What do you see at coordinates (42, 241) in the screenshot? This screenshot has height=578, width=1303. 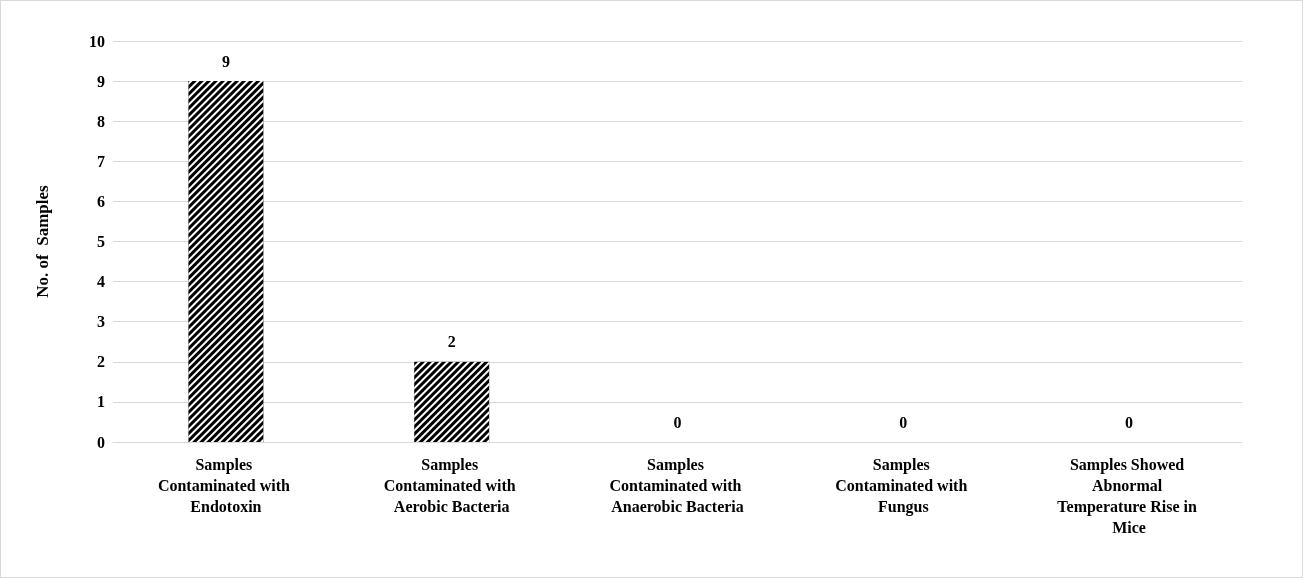 I see `y-axis-title: No. of Samples` at bounding box center [42, 241].